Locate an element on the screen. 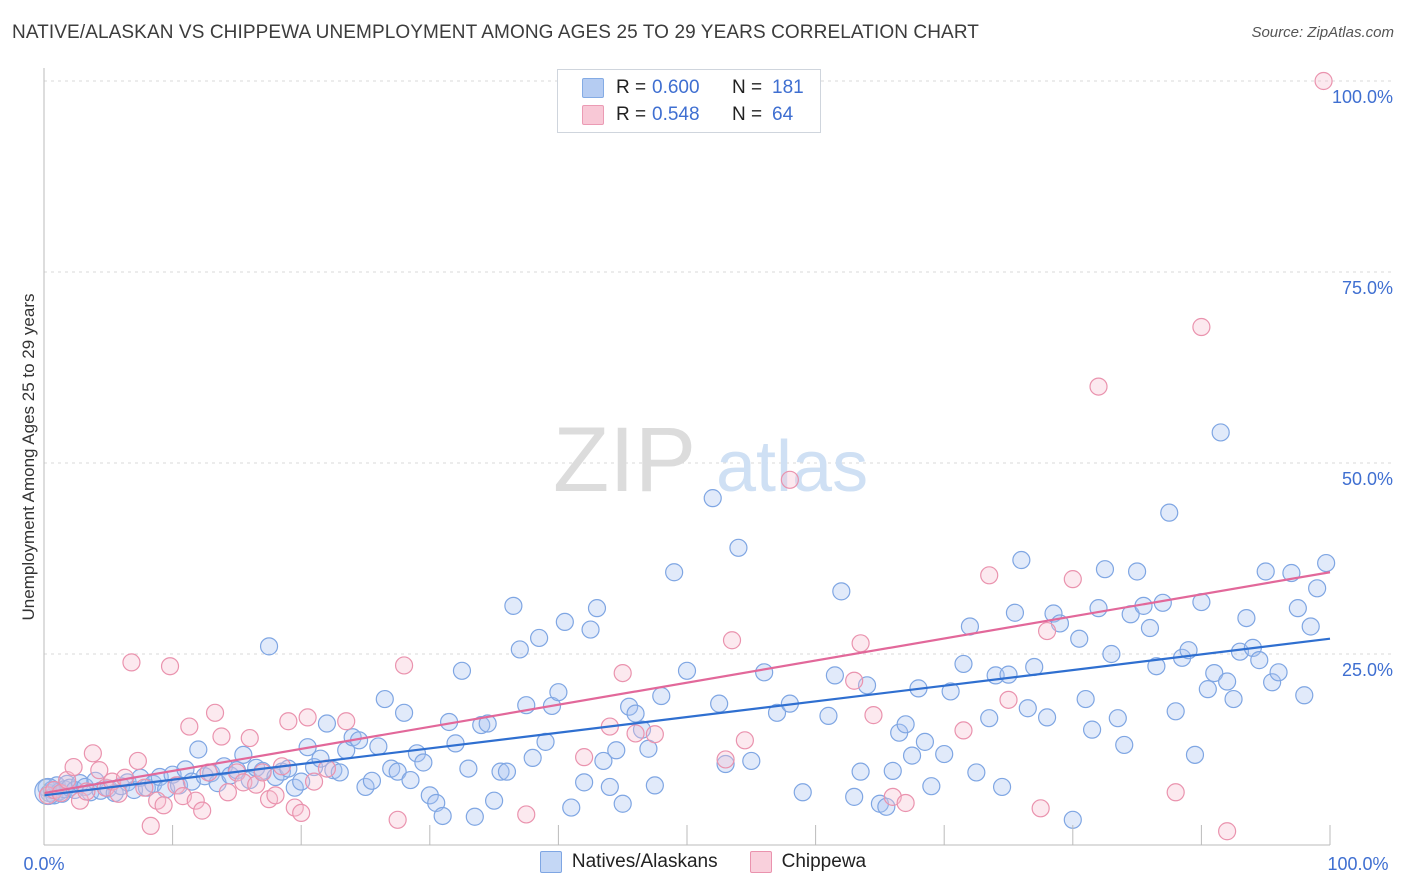 Image resolution: width=1406 pixels, height=892 pixels. watermark-zip: ZIP is located at coordinates (624, 460).